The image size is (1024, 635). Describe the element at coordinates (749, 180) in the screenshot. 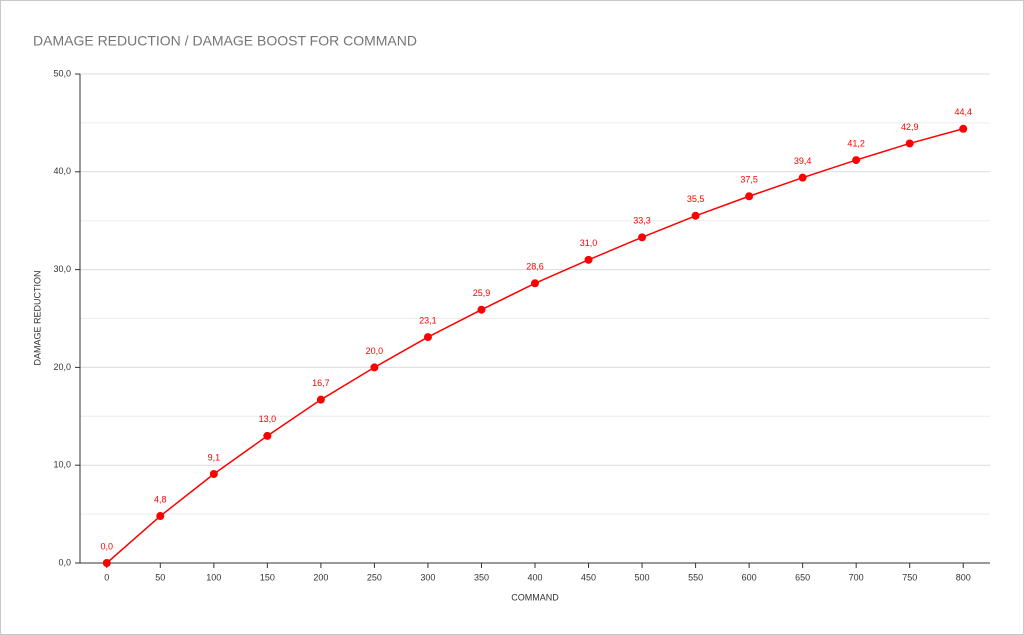

I see `value-label: 37,5` at that location.